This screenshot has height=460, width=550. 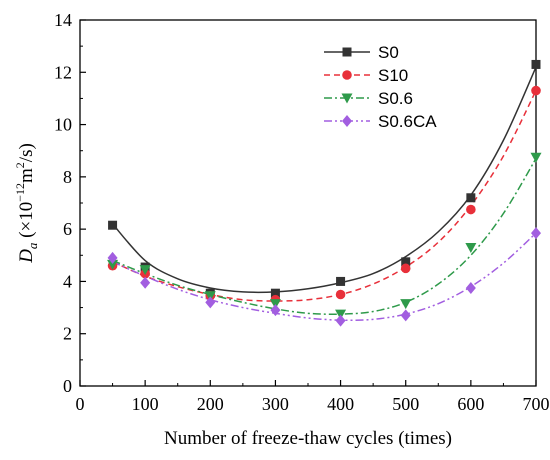 I want to click on y-axis-title: Da (×10−12m2/s), so click(x=26, y=203).